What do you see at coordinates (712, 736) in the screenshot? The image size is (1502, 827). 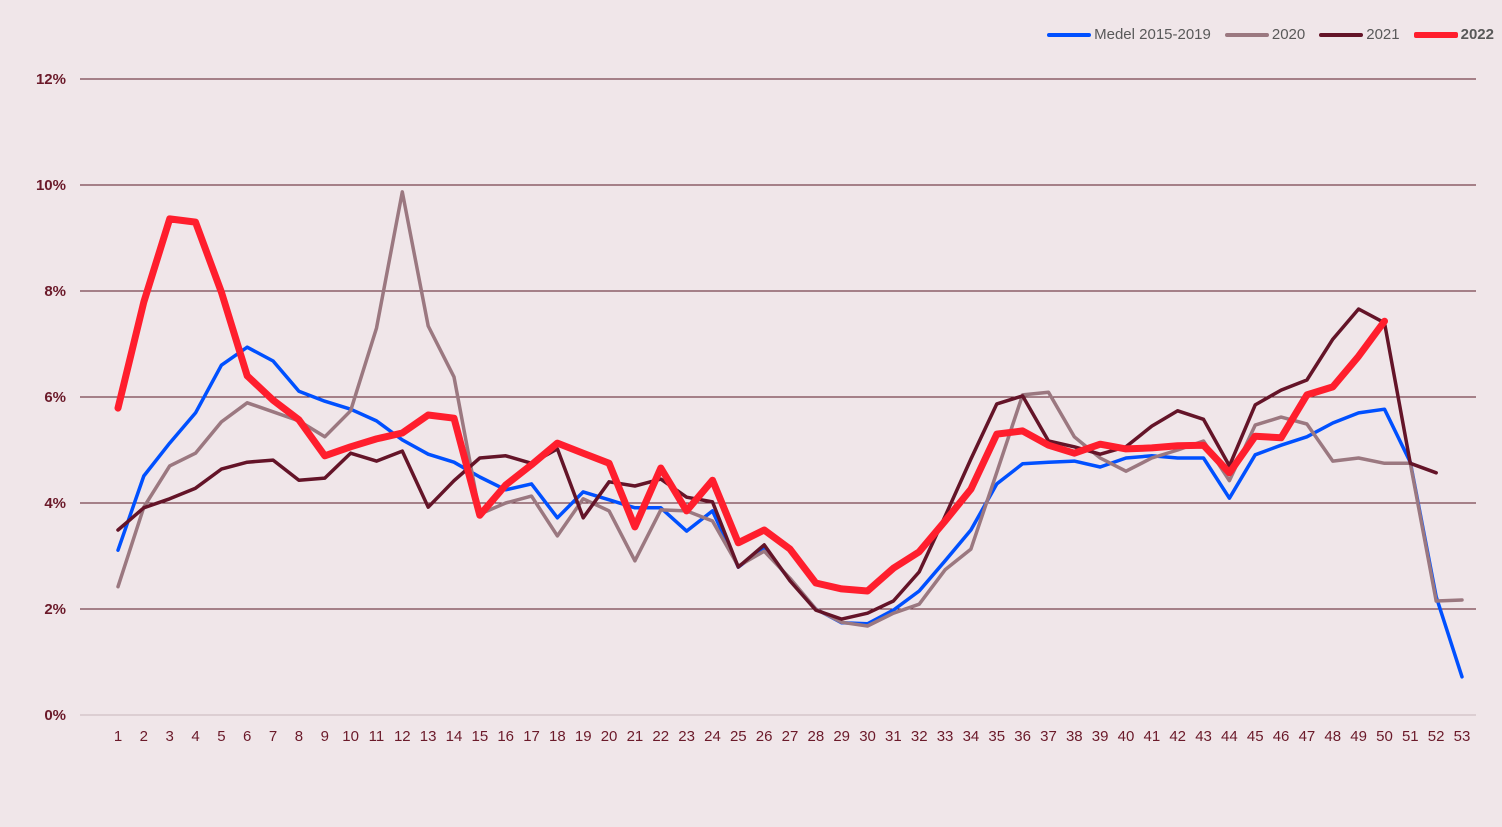 I see `x-tick-label: 24` at bounding box center [712, 736].